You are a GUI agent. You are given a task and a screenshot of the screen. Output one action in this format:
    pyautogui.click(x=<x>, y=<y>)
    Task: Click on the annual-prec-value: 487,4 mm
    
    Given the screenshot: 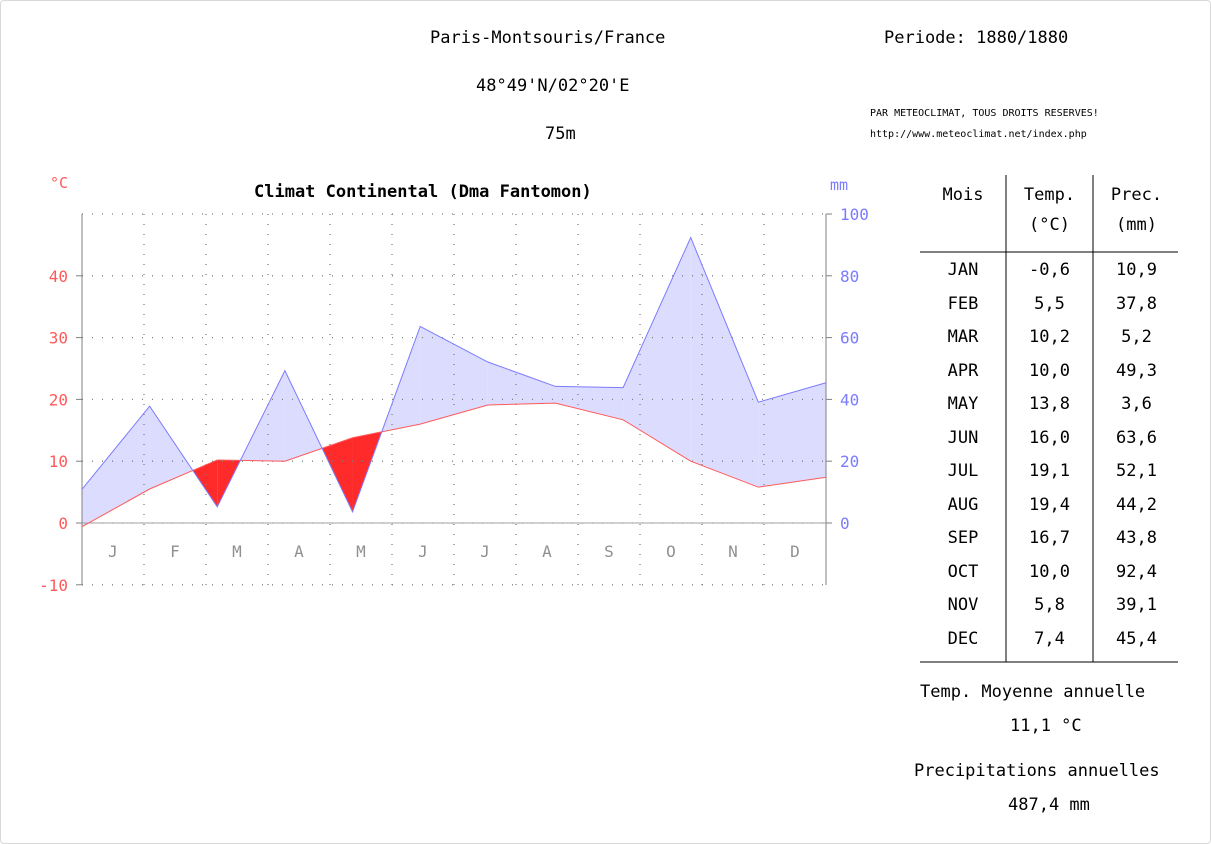 What is the action you would take?
    pyautogui.click(x=1049, y=805)
    